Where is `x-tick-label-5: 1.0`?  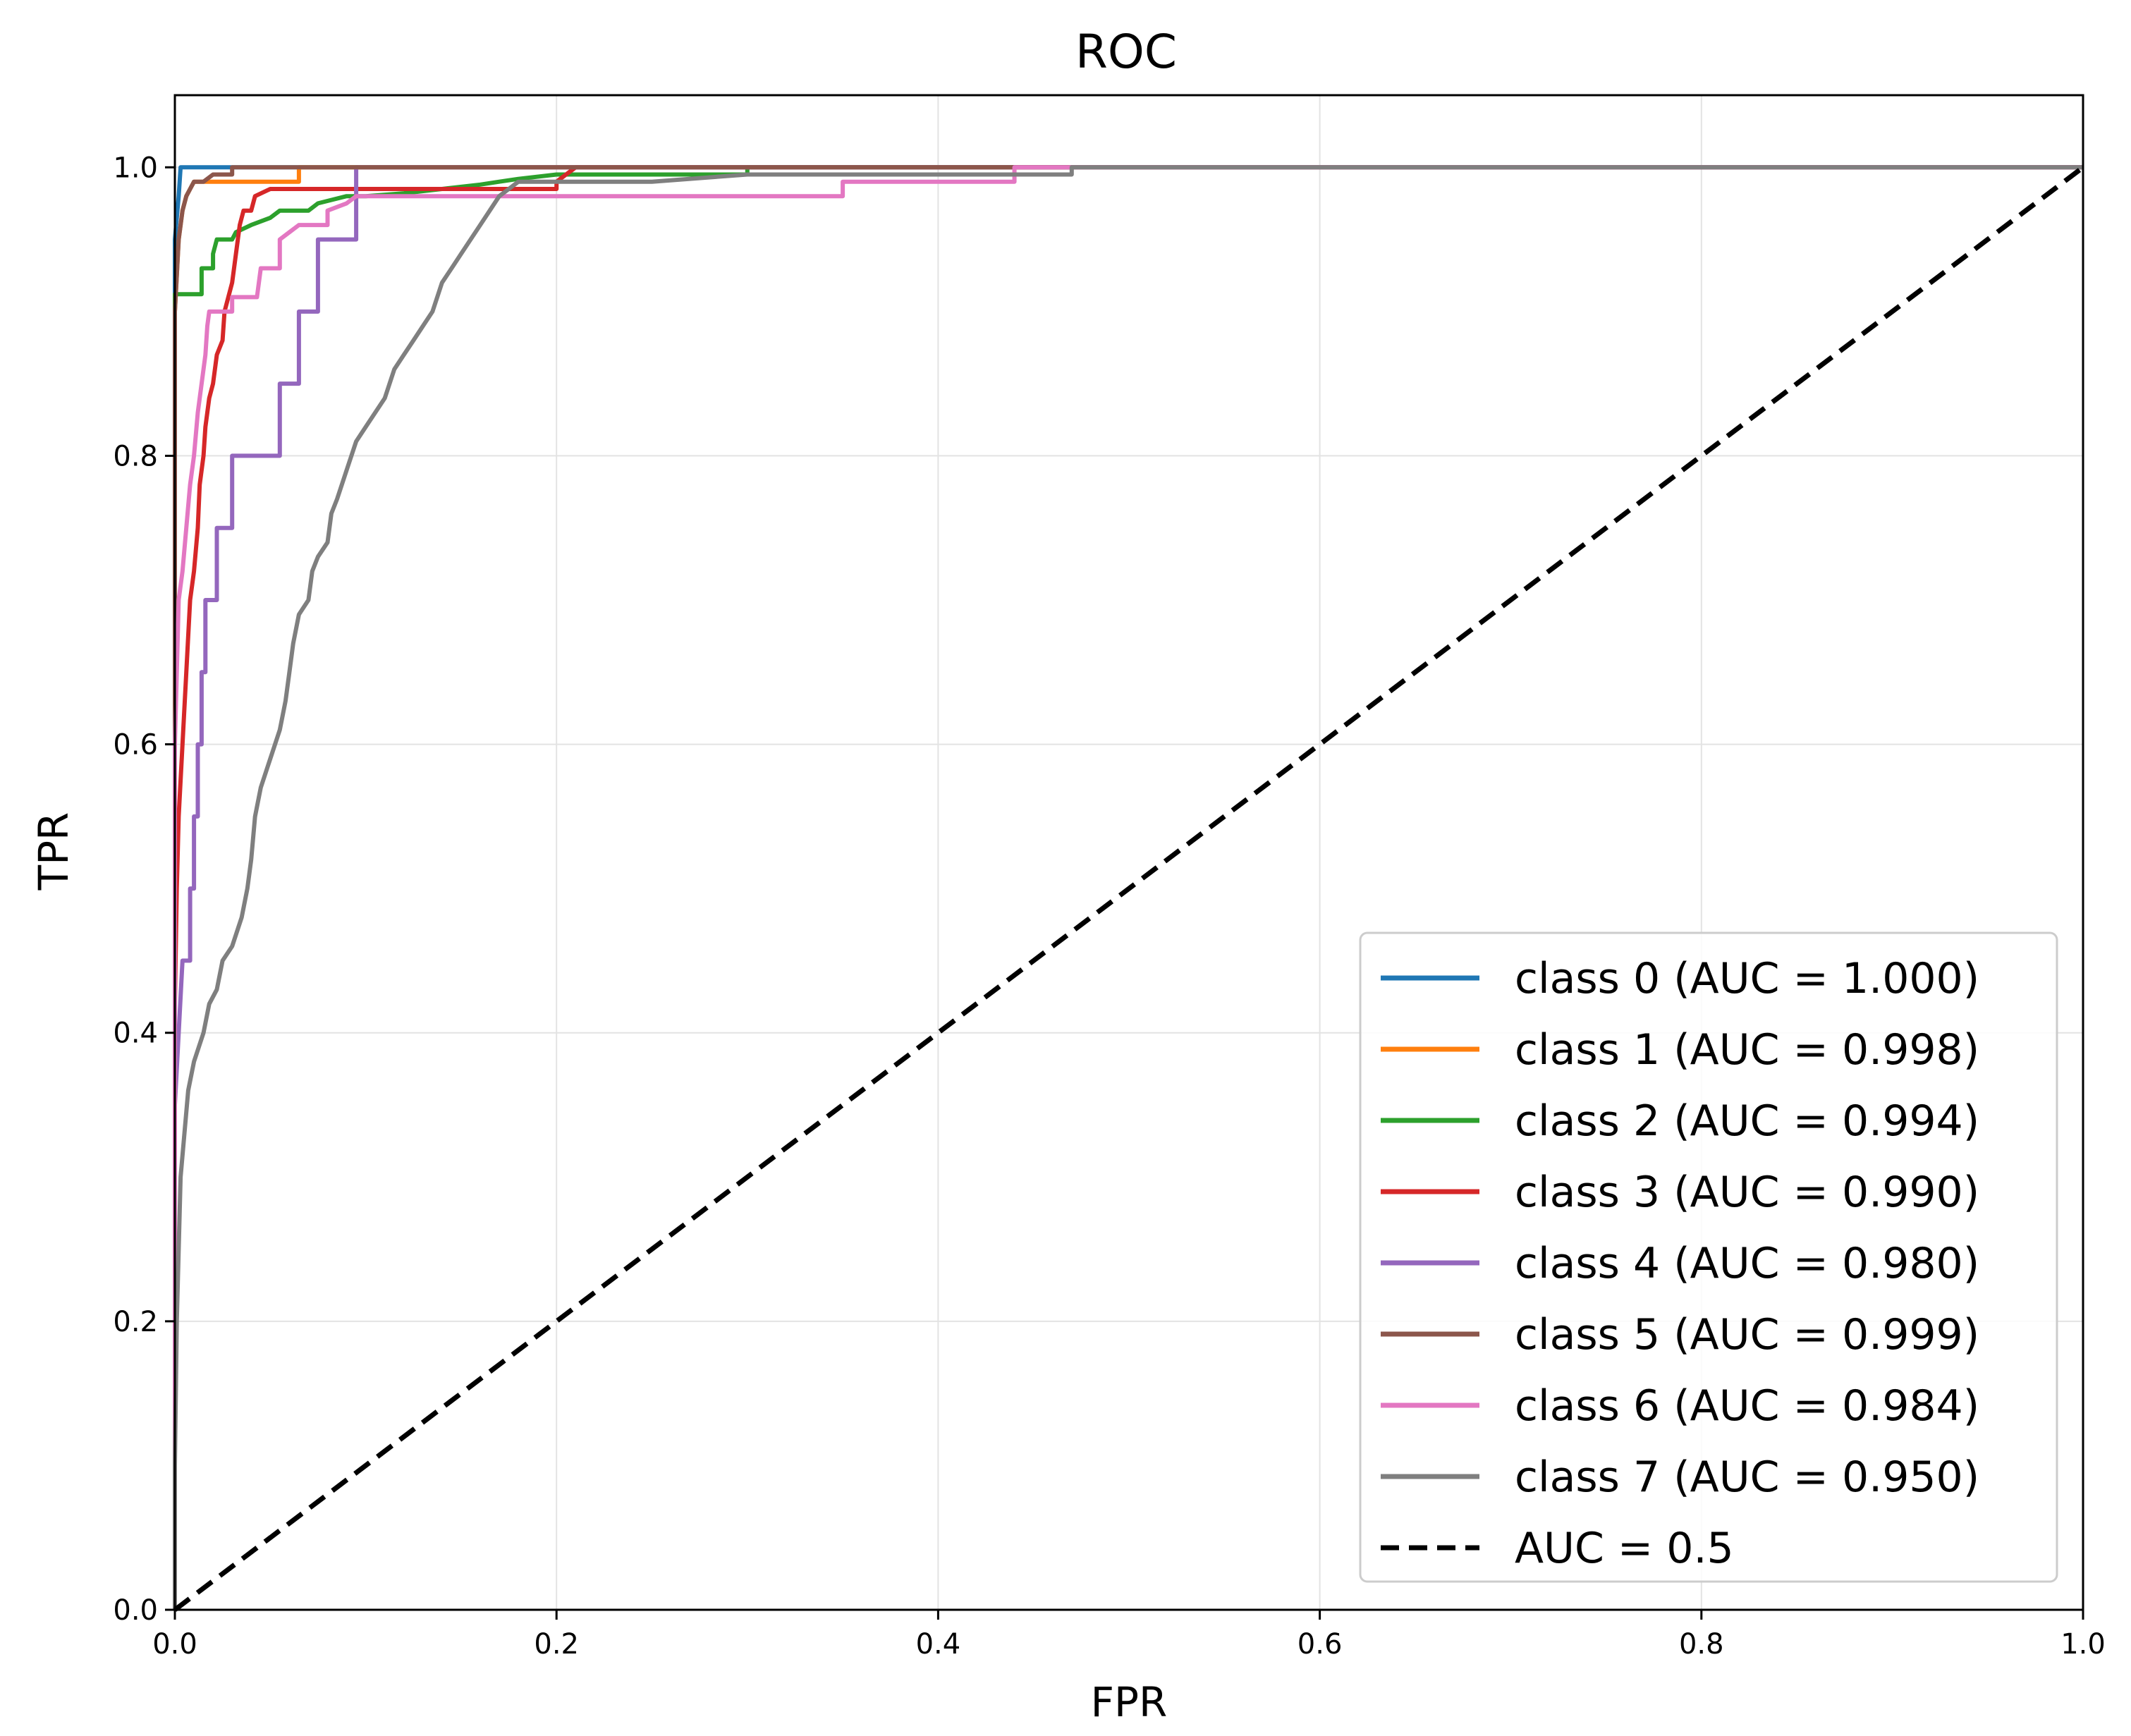
x-tick-label-5: 1.0 is located at coordinates (2083, 1645).